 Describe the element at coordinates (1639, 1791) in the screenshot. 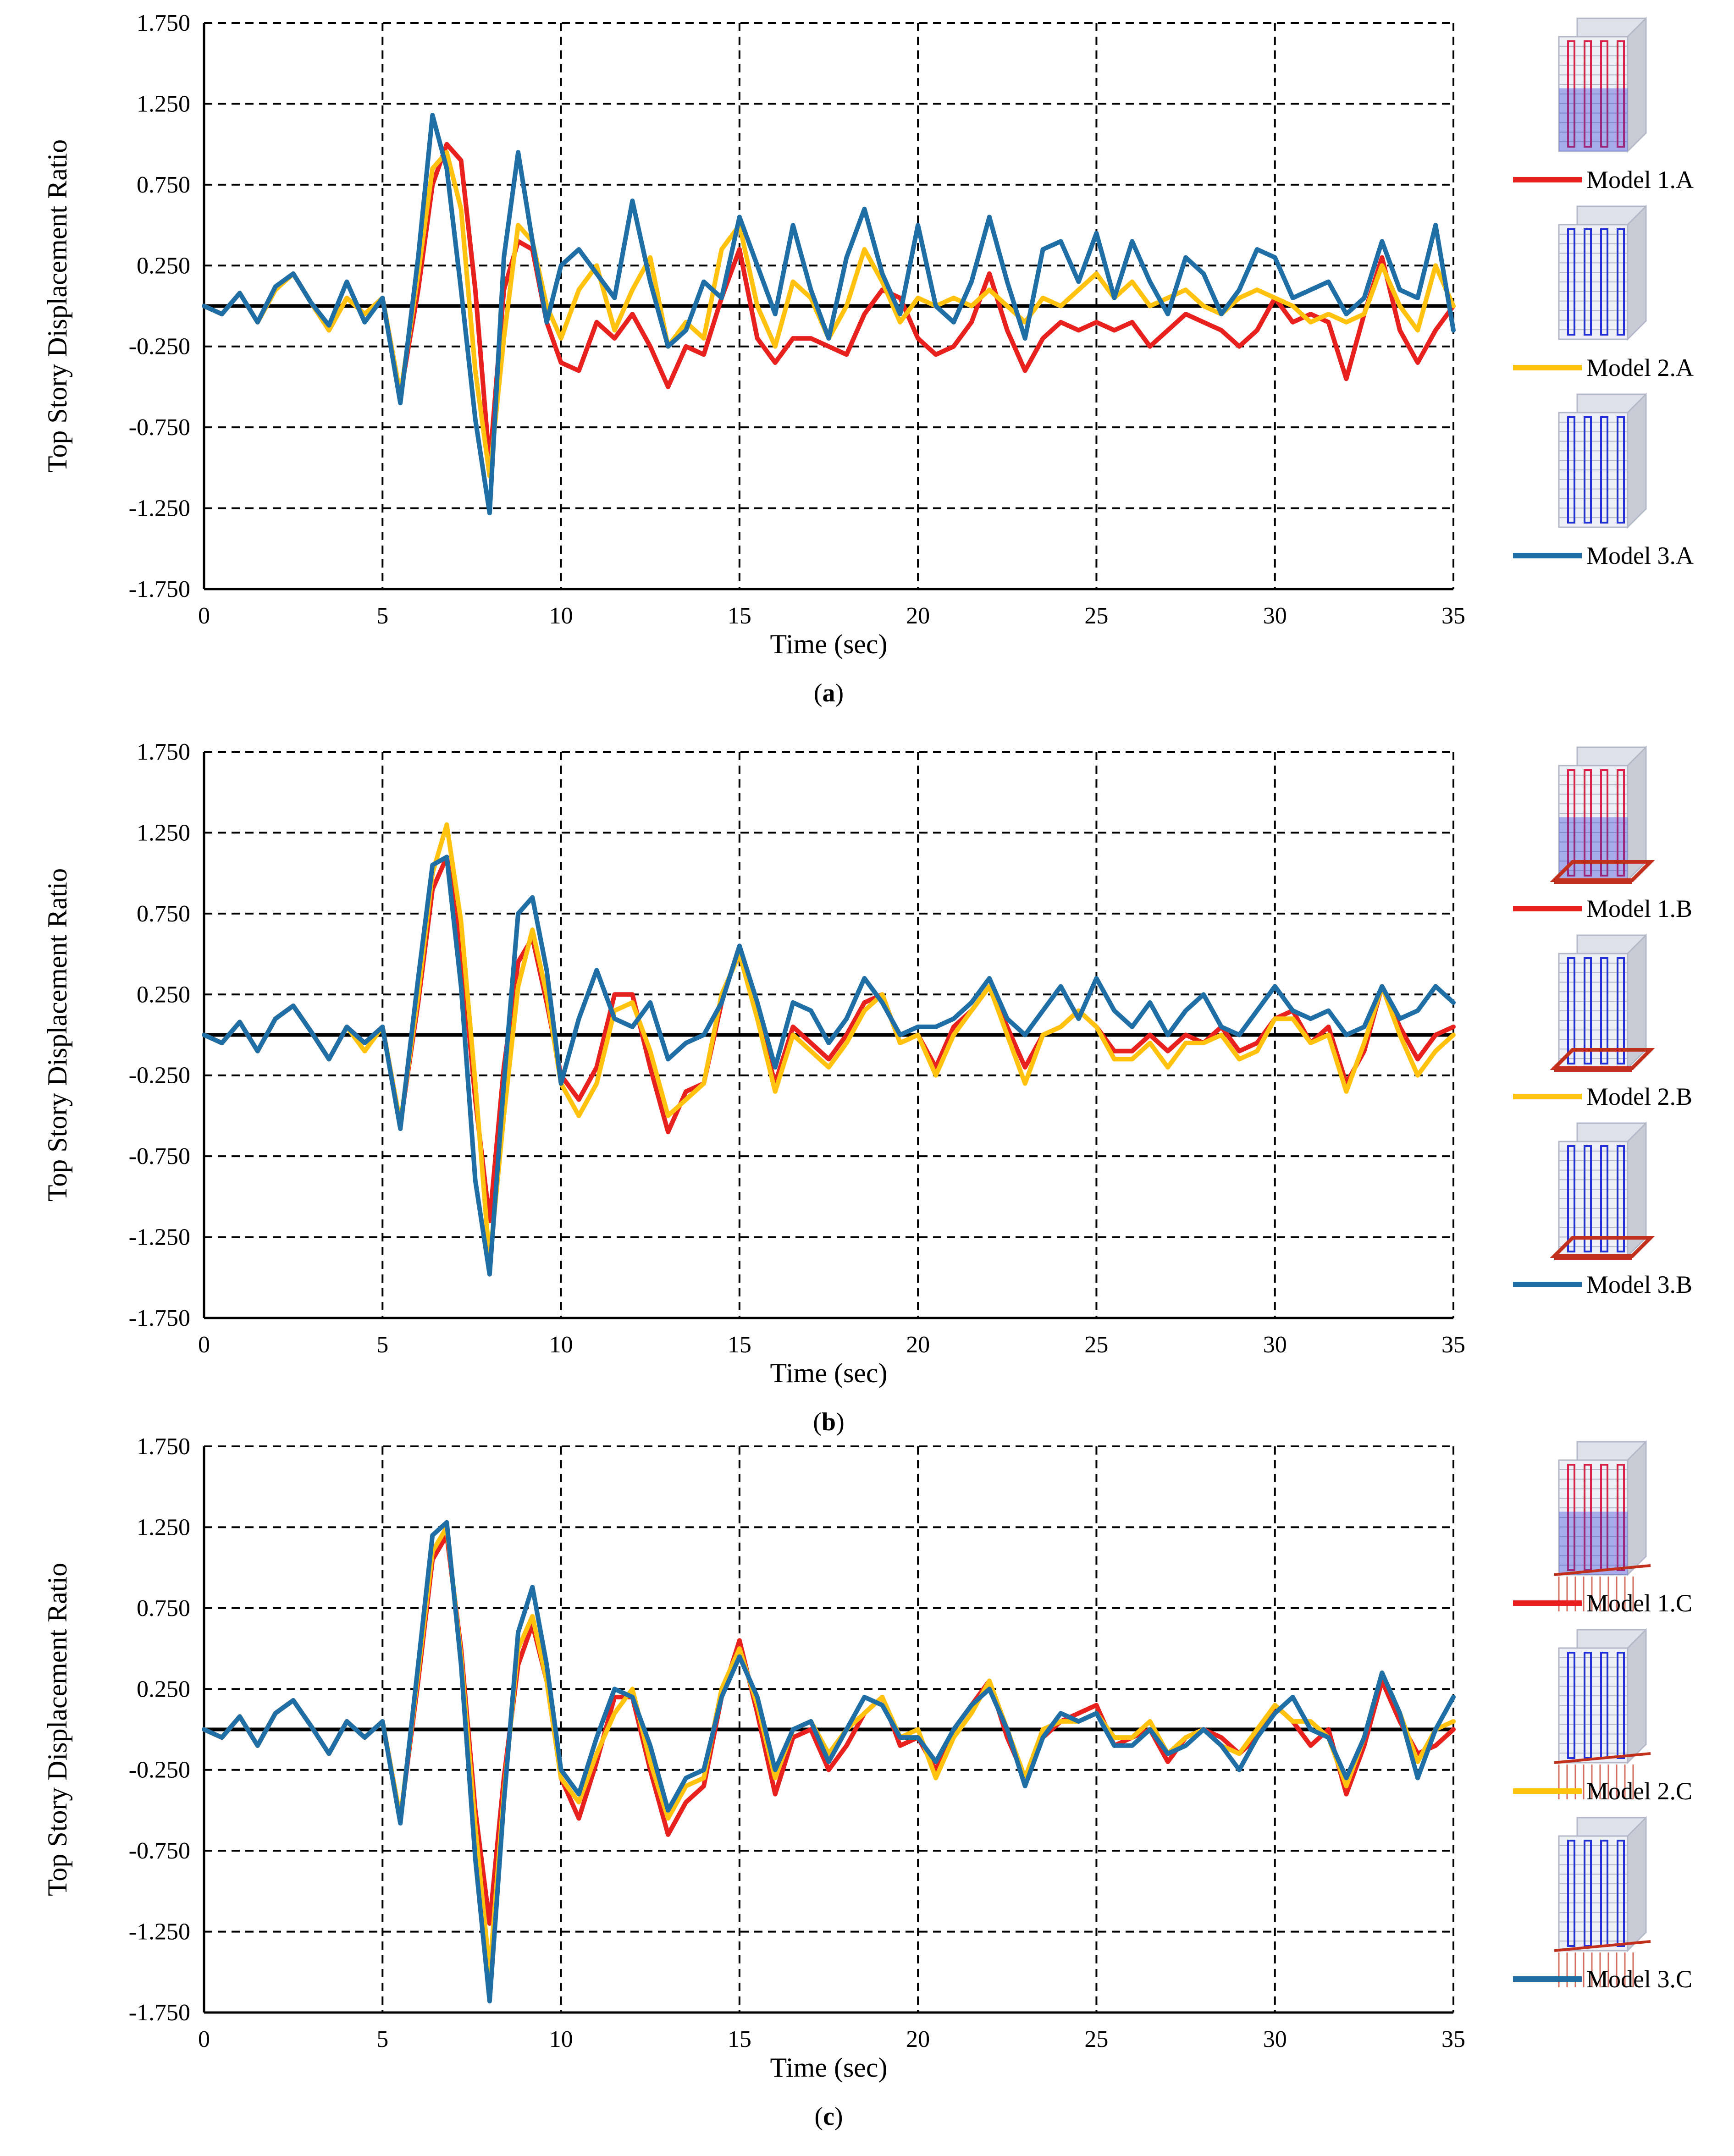

I see `legend-label: Model 2.C` at that location.